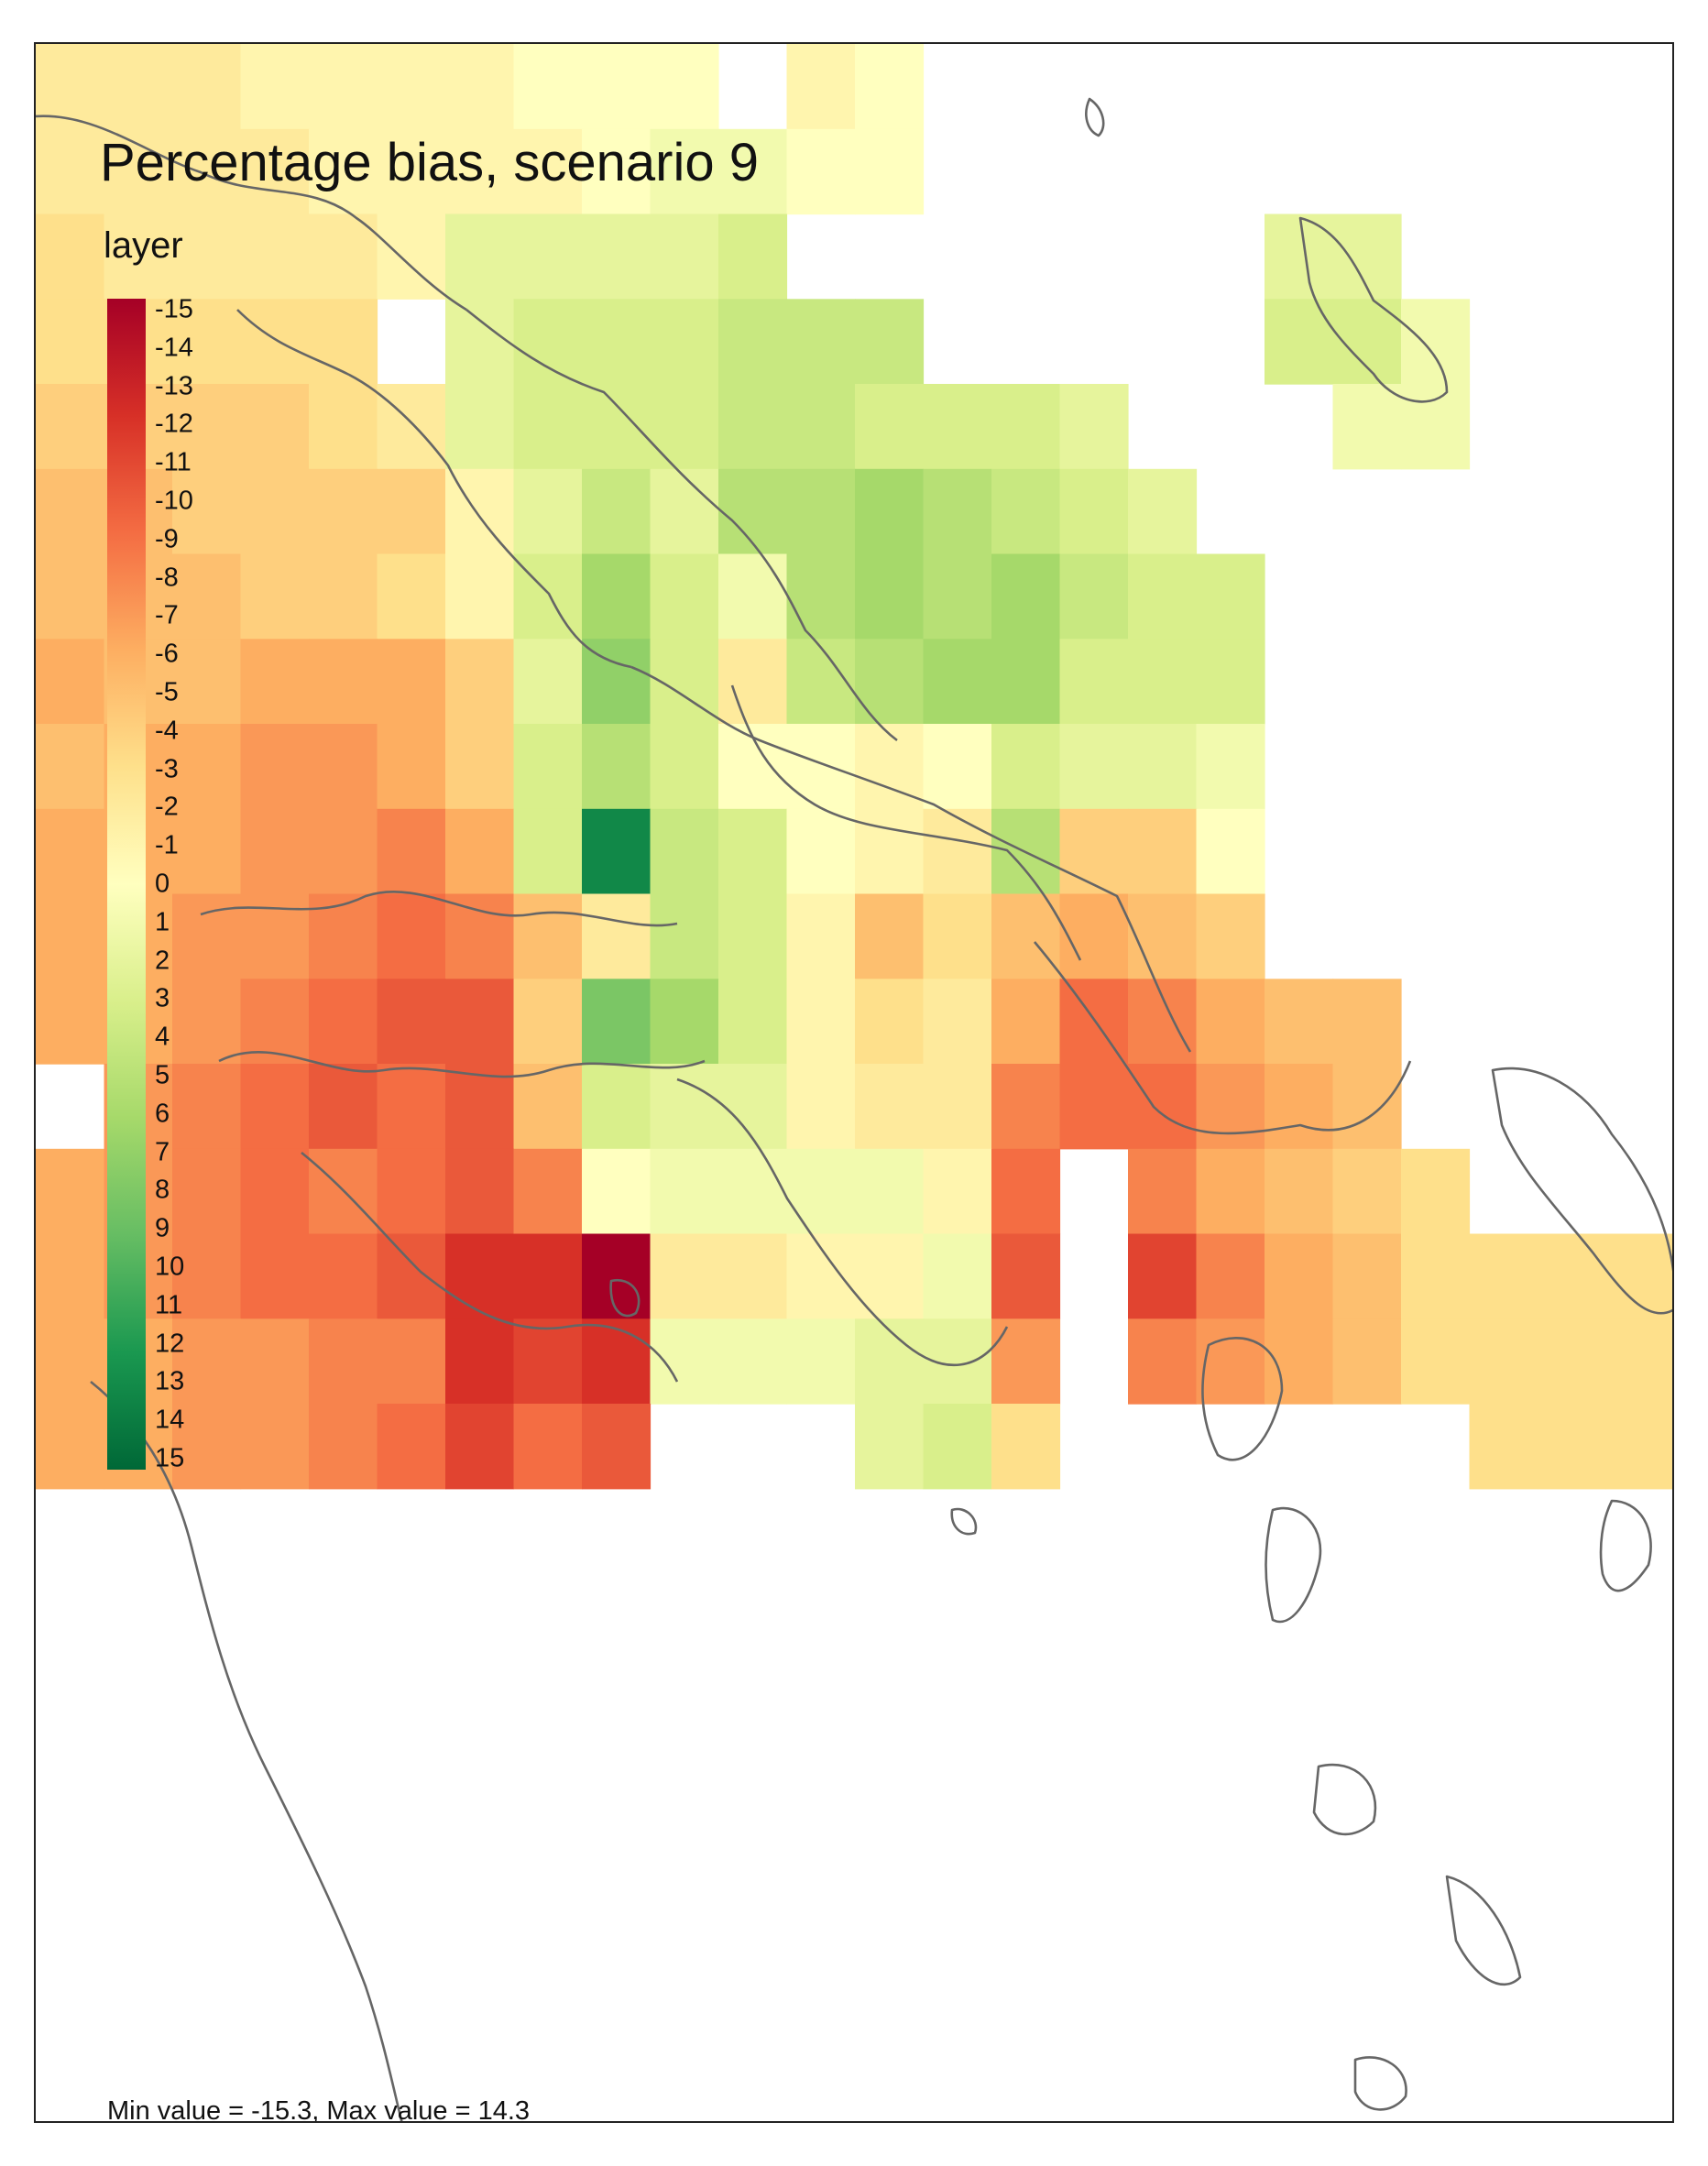  Describe the element at coordinates (167, 807) in the screenshot. I see `legend-tick-label: -2` at that location.